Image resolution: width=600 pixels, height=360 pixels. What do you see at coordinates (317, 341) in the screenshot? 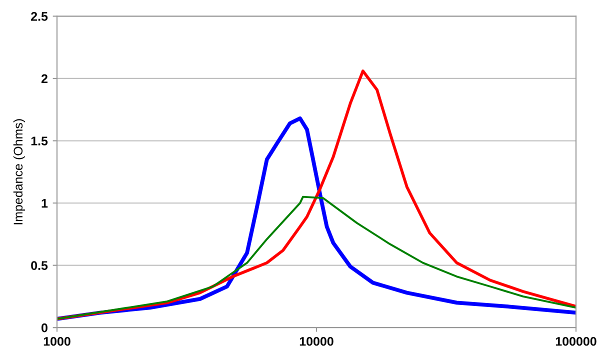
I see `x-tick-label: 10000` at bounding box center [317, 341].